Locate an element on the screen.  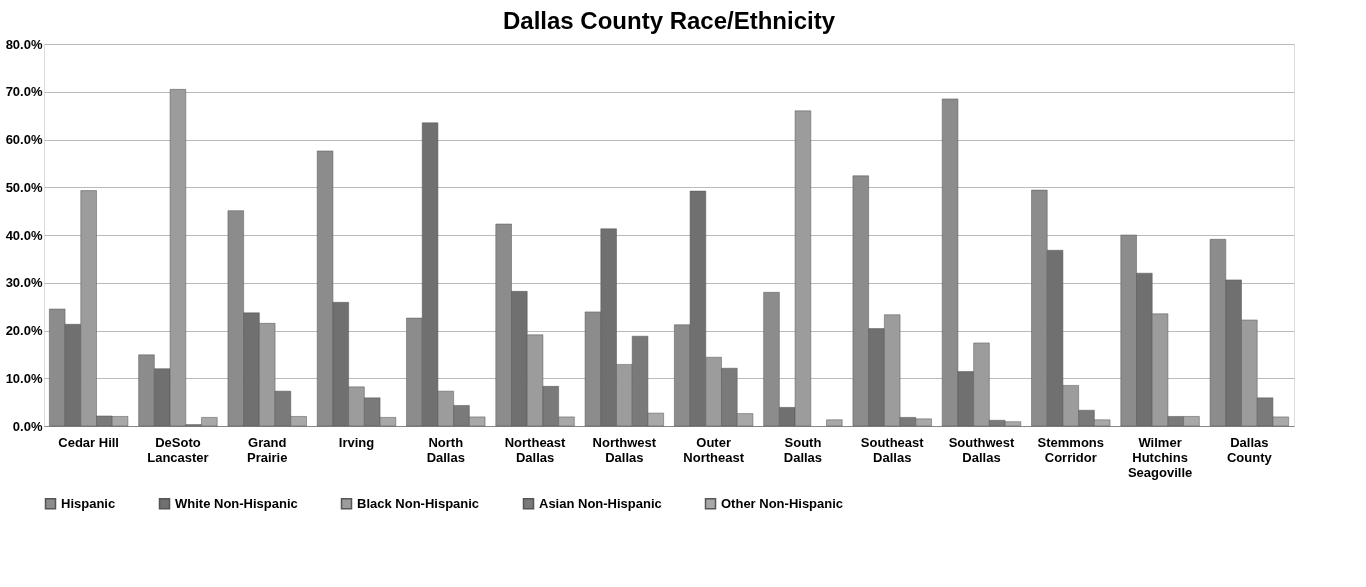
legend-label: White Non-Hispanic is located at coordinates (236, 503).